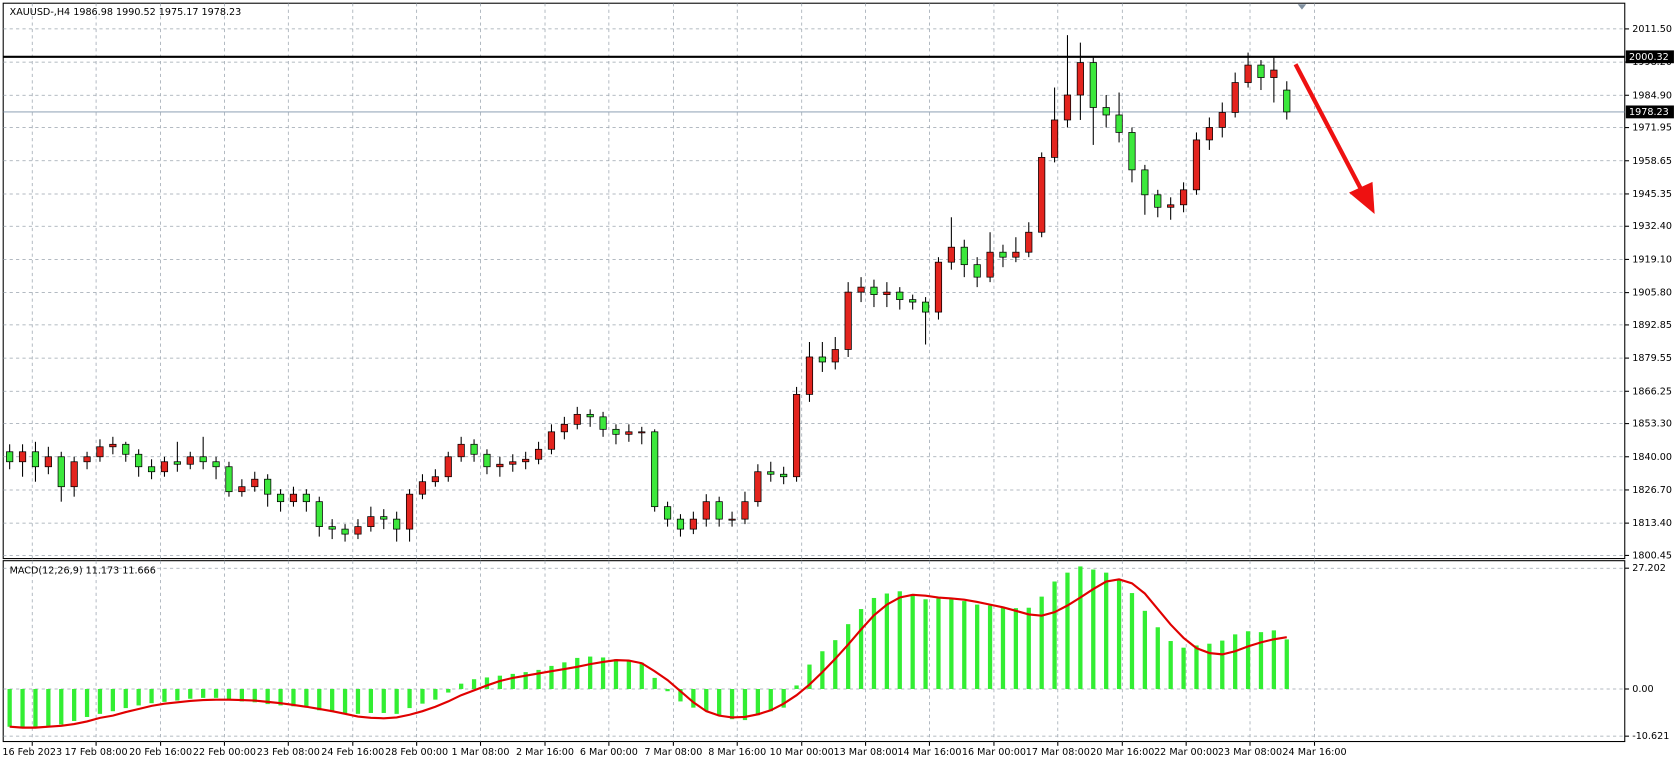 This screenshot has height=764, width=1675. What do you see at coordinates (1652, 325) in the screenshot?
I see `y-tick-label: 1892.85` at bounding box center [1652, 325].